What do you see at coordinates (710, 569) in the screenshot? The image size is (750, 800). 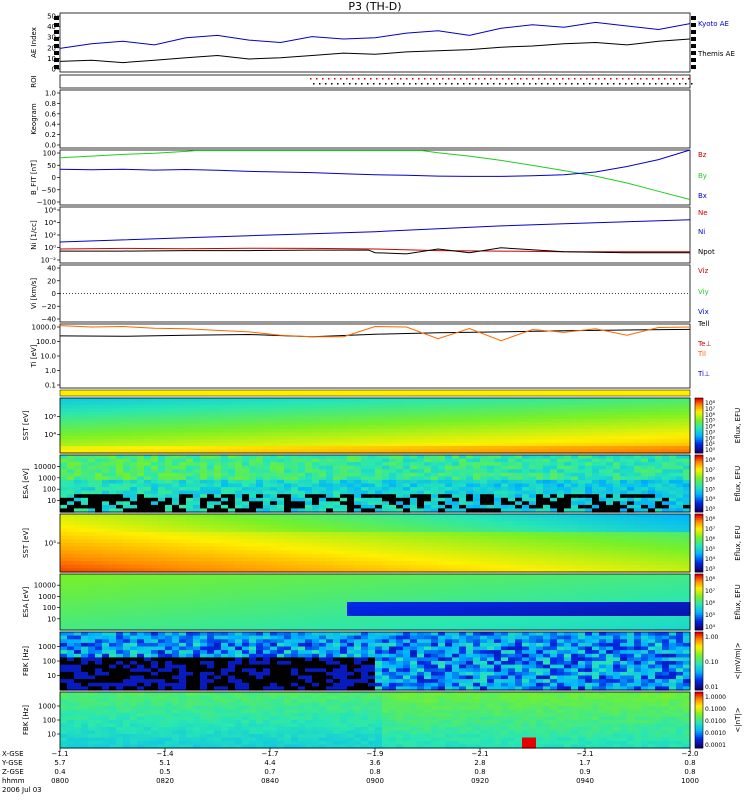 I see `colorbar-tick-label: 10³` at bounding box center [710, 569].